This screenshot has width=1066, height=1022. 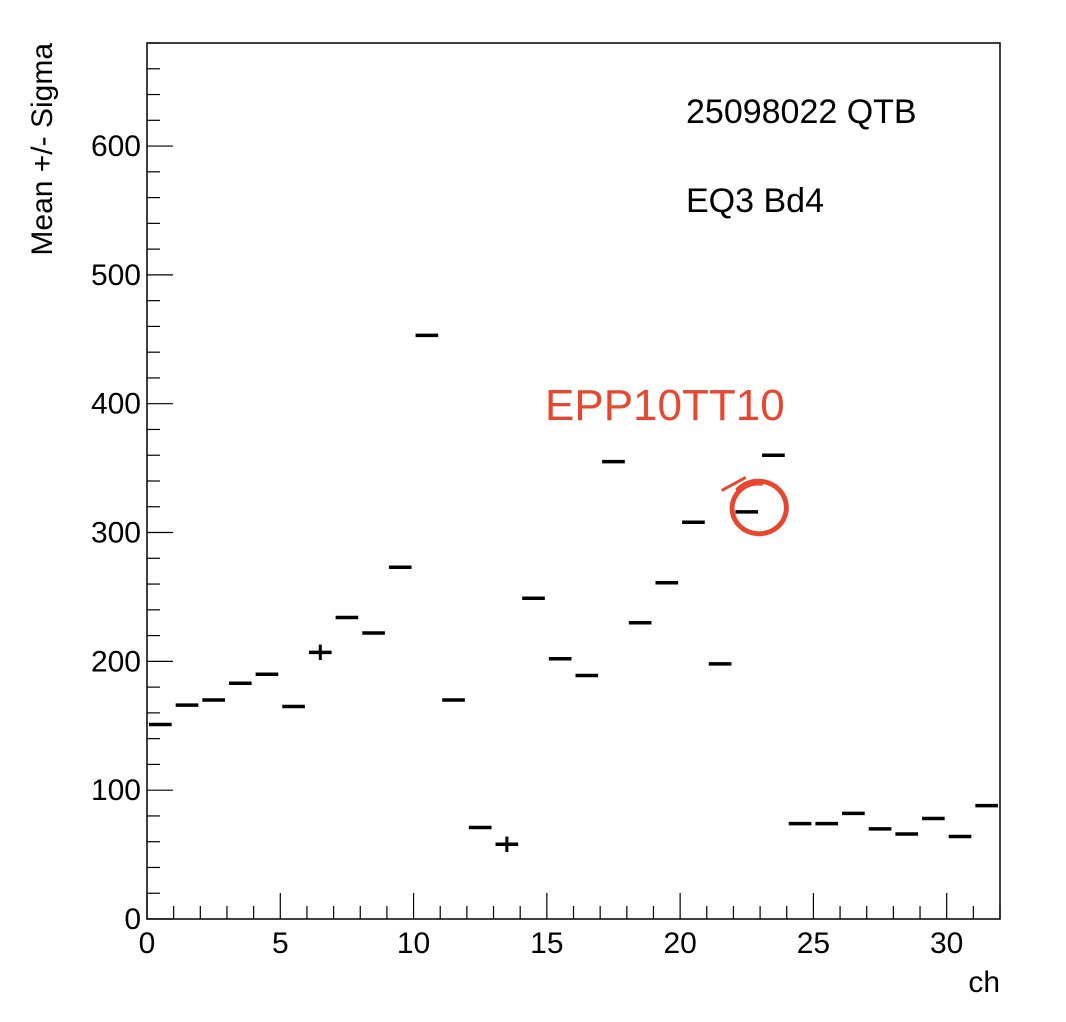 I want to click on handwritten-circle, so click(x=755, y=506).